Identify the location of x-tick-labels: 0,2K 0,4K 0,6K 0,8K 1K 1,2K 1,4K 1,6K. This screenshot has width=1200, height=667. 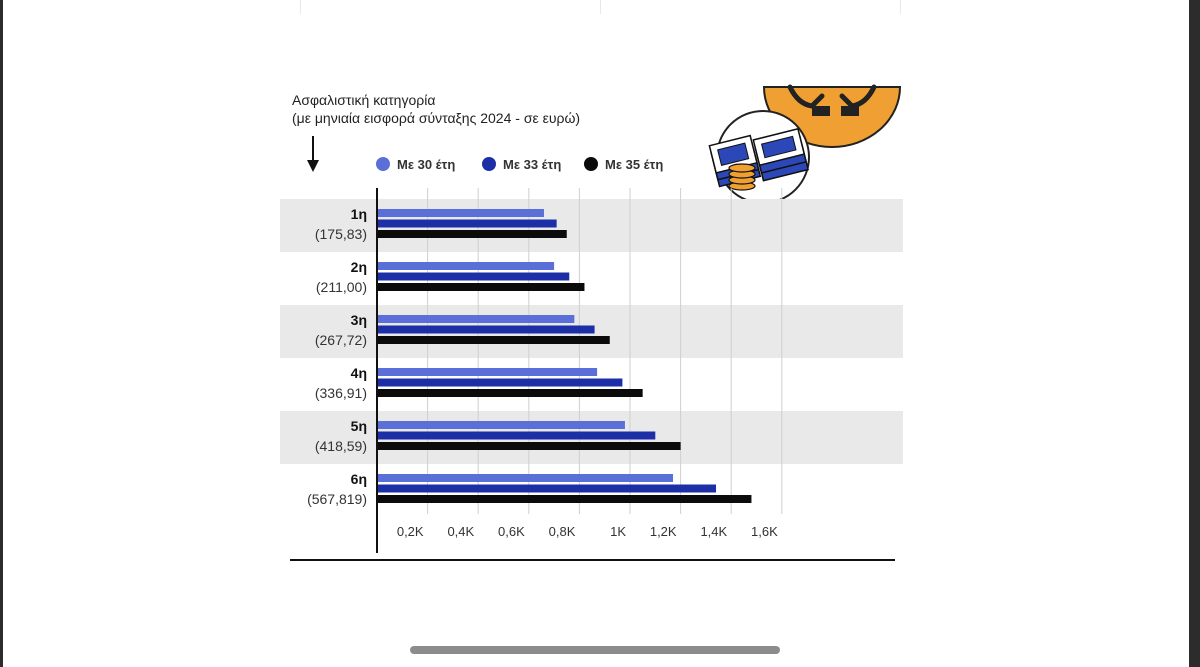
(587, 531).